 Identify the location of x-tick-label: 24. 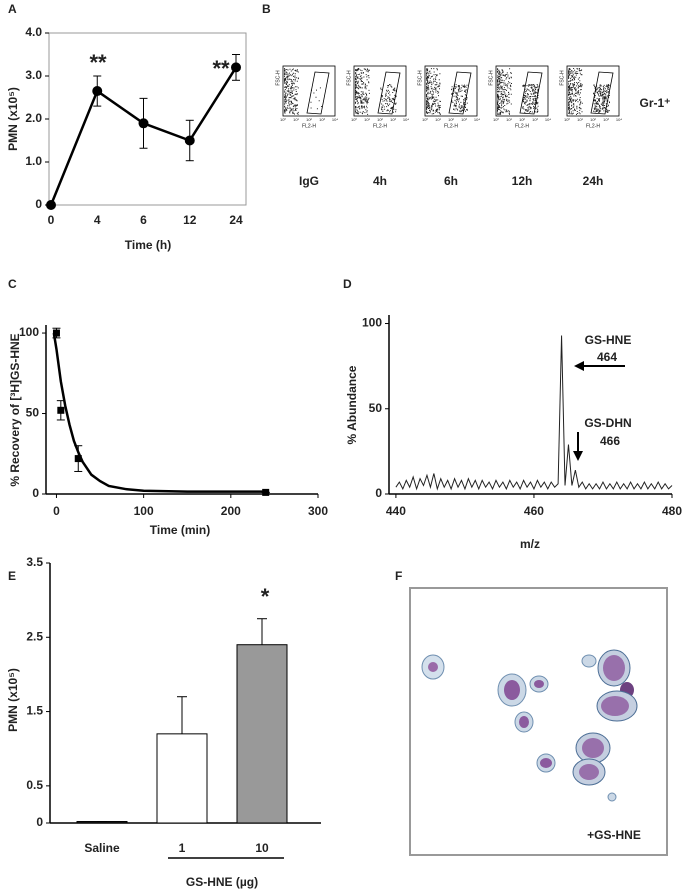
(236, 220).